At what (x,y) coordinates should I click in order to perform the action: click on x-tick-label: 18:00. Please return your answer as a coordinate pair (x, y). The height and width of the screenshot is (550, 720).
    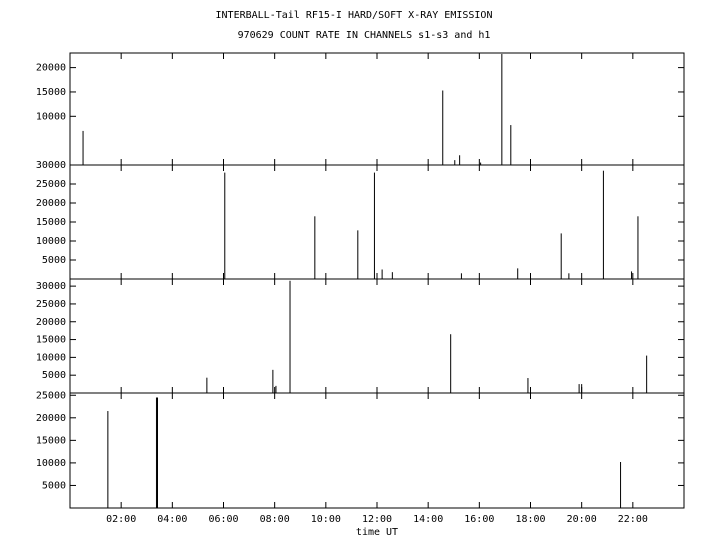
    Looking at the image, I should click on (530, 519).